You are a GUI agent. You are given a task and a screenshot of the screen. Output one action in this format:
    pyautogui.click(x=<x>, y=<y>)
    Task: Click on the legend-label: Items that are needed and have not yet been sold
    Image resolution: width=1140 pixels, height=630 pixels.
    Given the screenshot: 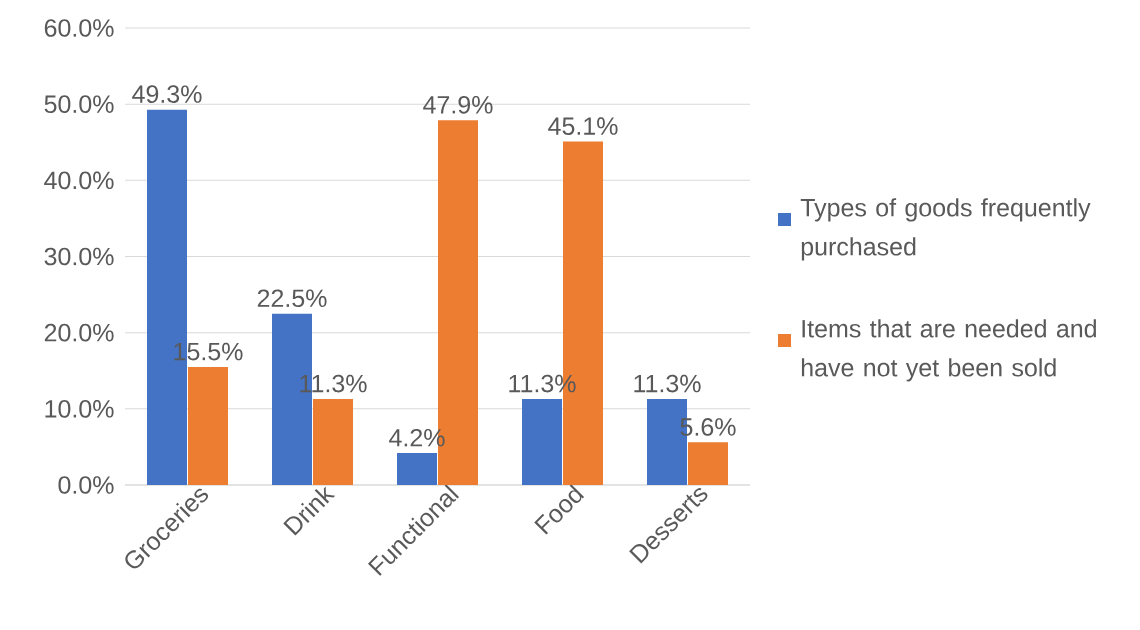 What is the action you would take?
    pyautogui.click(x=948, y=350)
    